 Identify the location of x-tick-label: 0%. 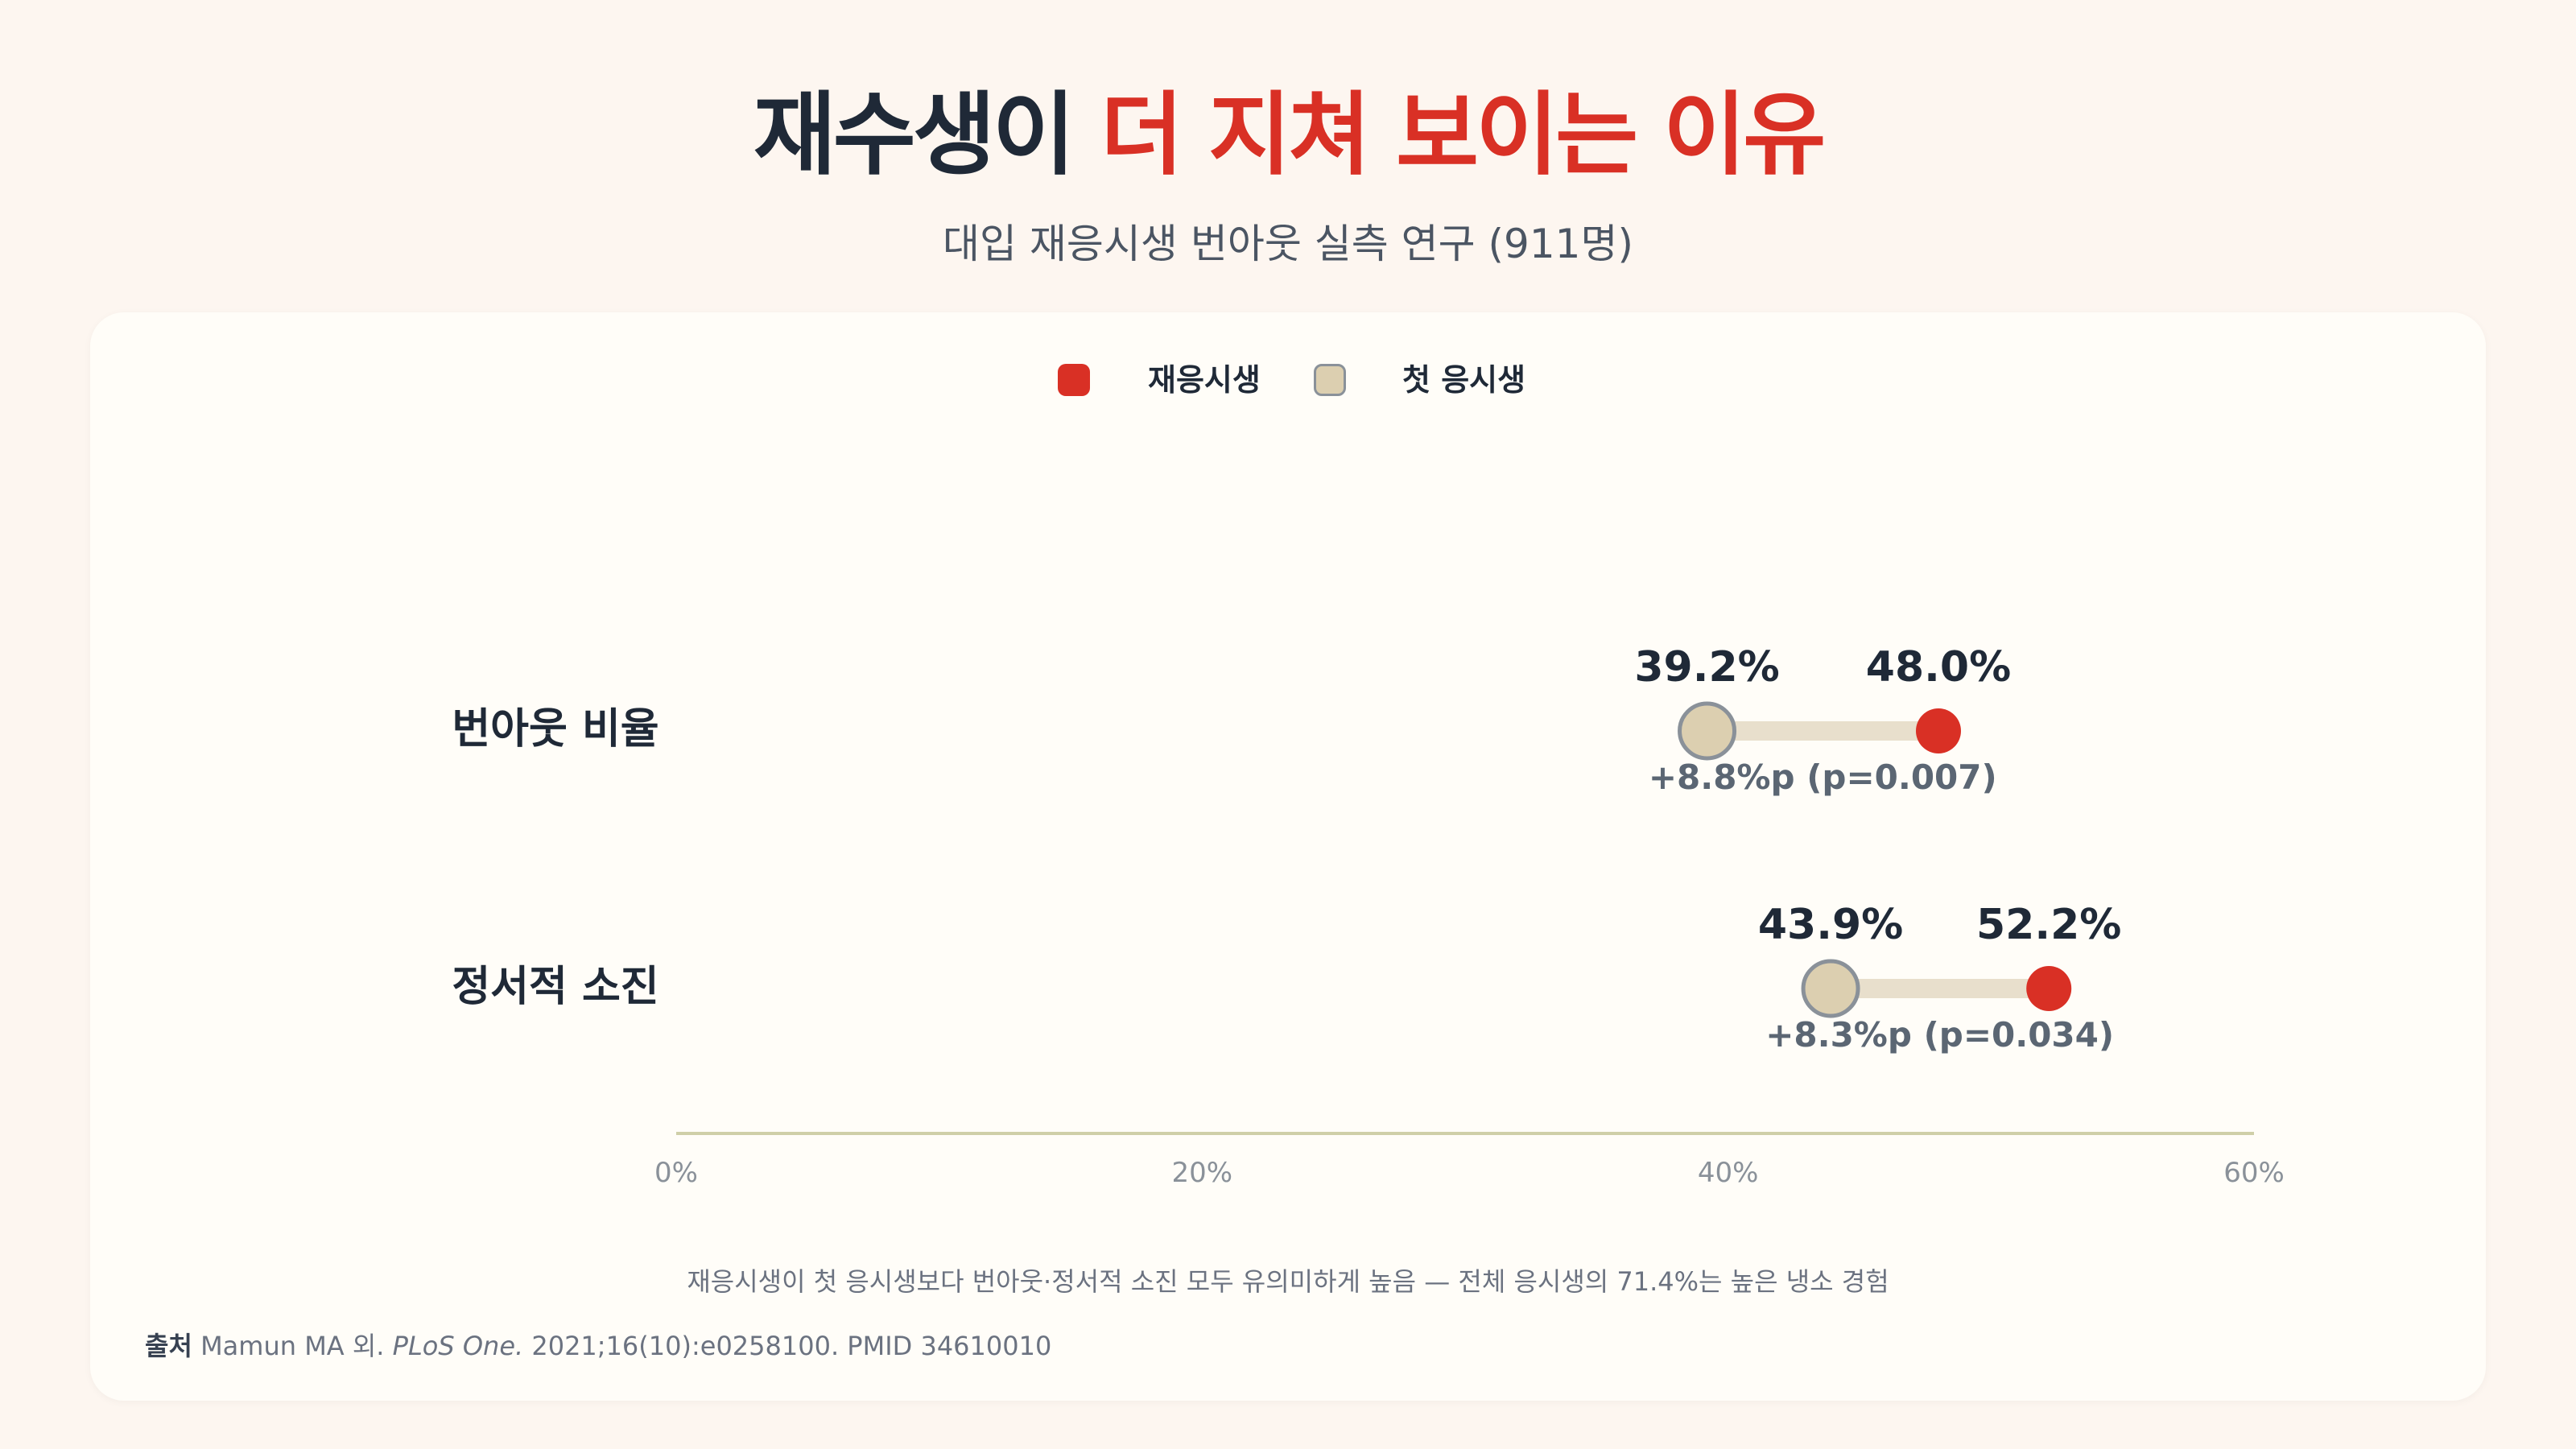
(676, 1173).